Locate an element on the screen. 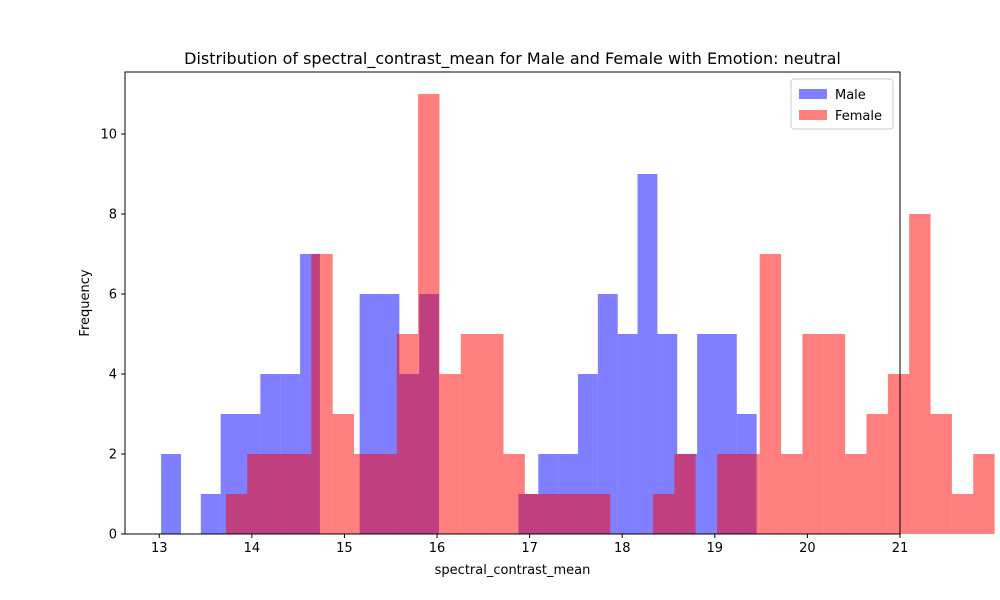 Image resolution: width=1000 pixels, height=600 pixels. x-tick-label: 17 is located at coordinates (529, 548).